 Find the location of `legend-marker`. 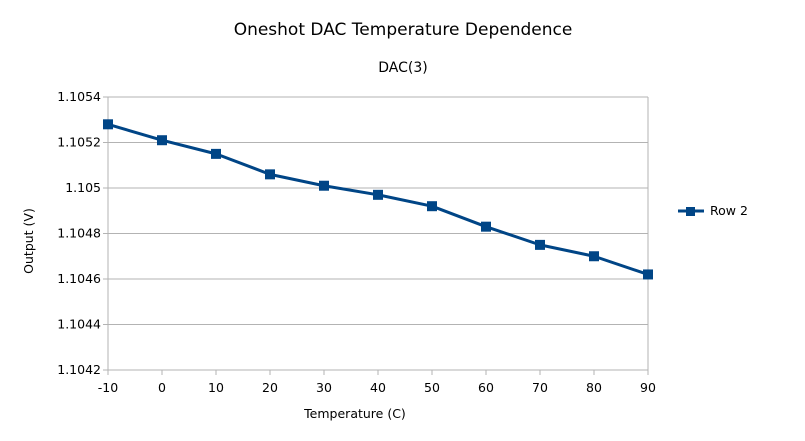

legend-marker is located at coordinates (690, 211).